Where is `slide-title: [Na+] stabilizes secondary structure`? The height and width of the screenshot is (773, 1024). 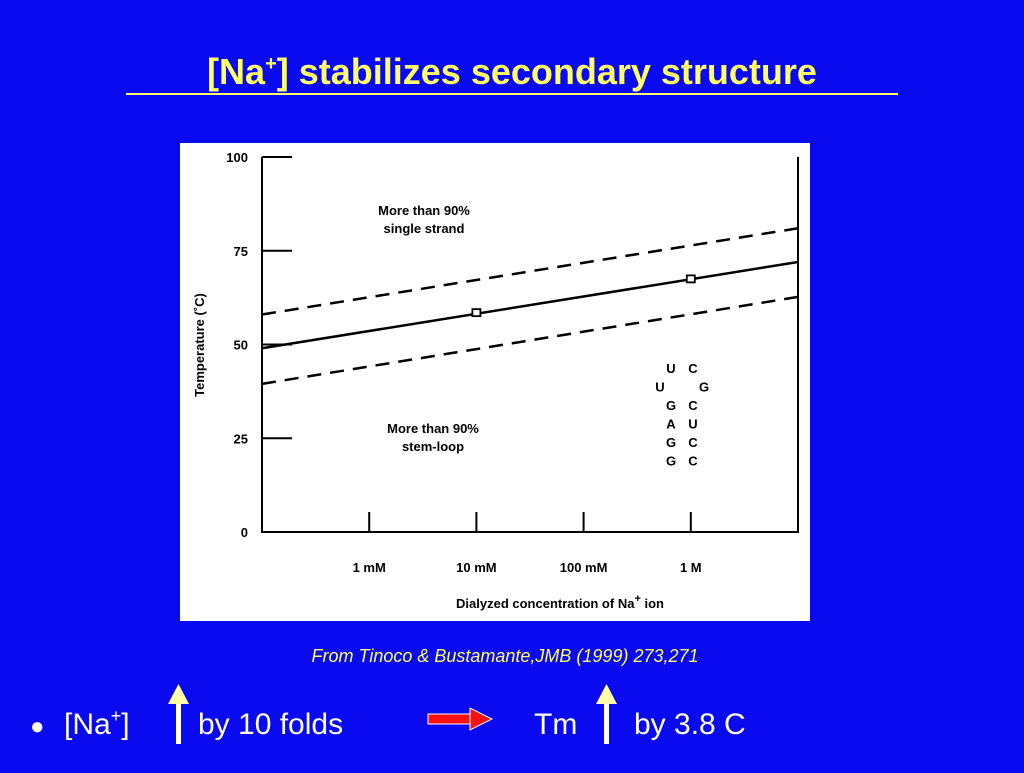
slide-title: [Na+] stabilizes secondary structure is located at coordinates (512, 71).